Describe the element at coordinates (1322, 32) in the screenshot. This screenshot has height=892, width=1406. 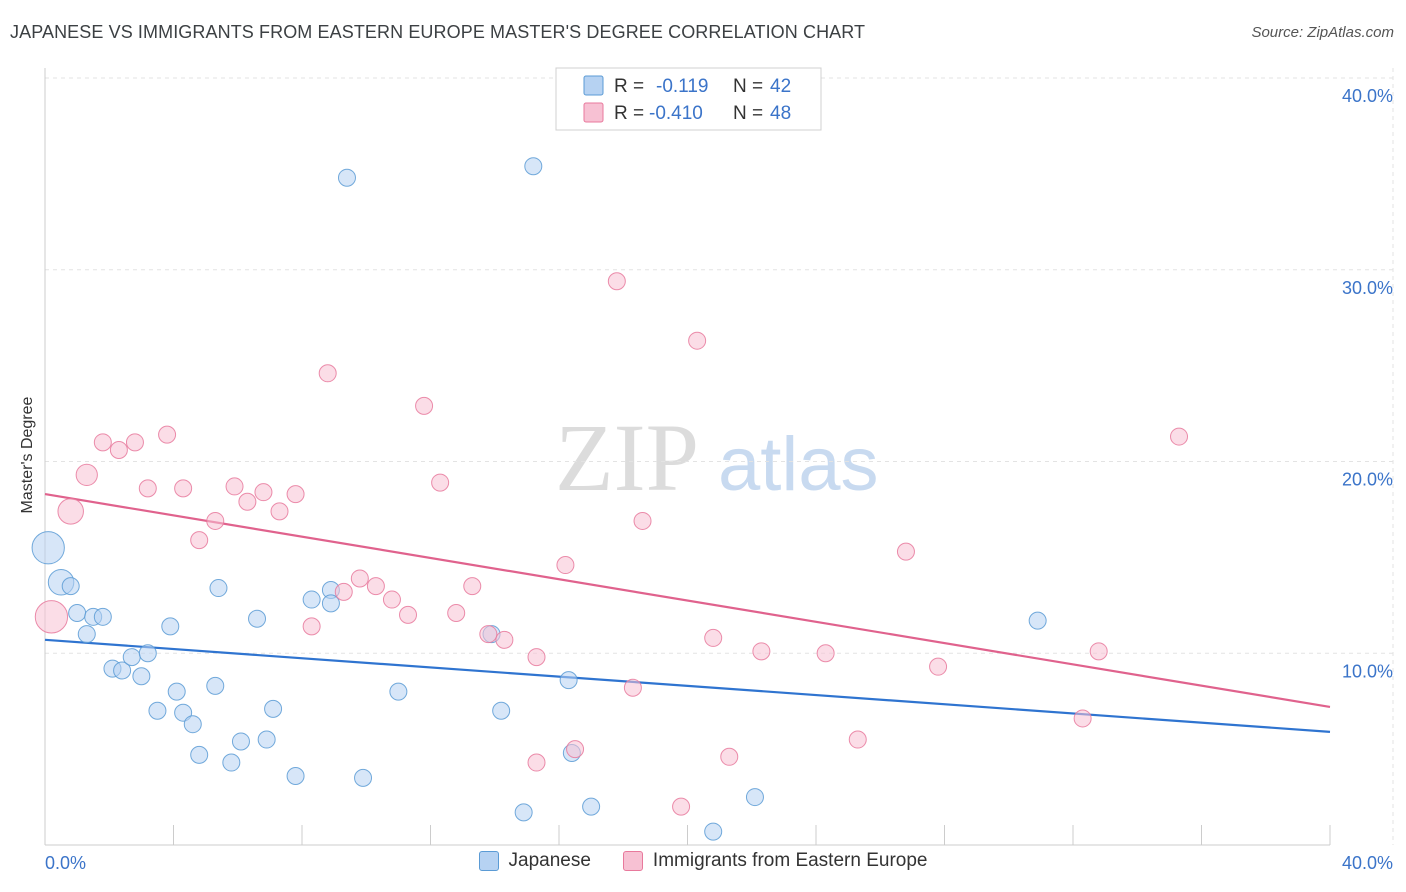
I see `source-attribution: Source: ZipAtlas.com` at that location.